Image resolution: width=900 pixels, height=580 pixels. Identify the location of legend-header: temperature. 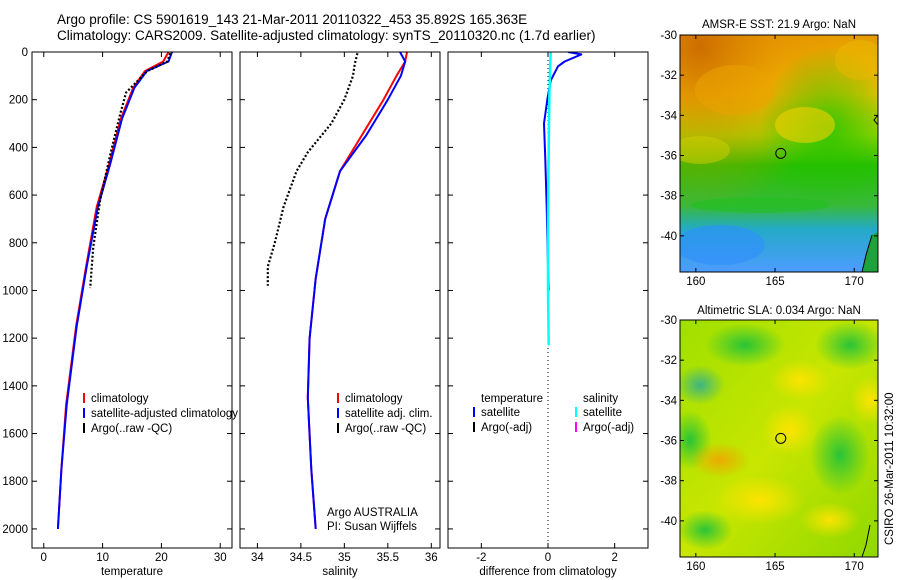
(512, 399).